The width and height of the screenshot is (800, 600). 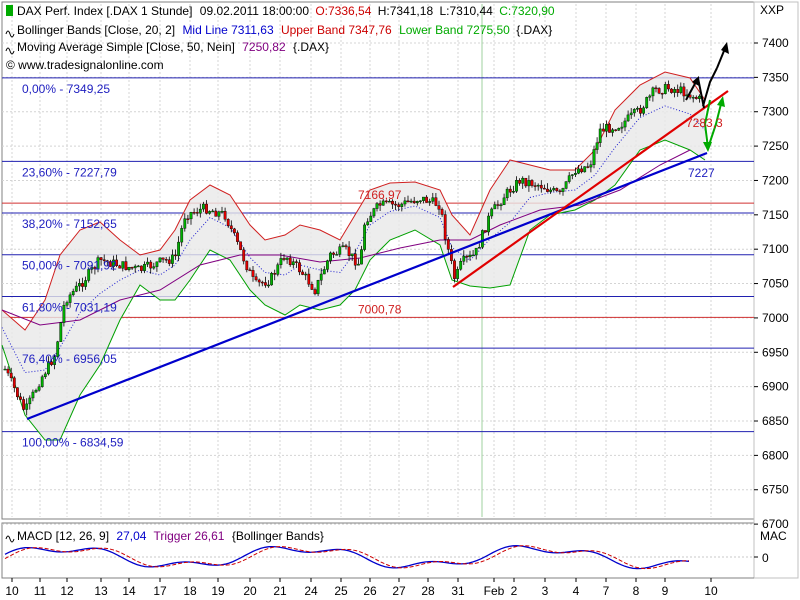 I want to click on fib-level-label: 0,00% - 7349,25, so click(x=66, y=89).